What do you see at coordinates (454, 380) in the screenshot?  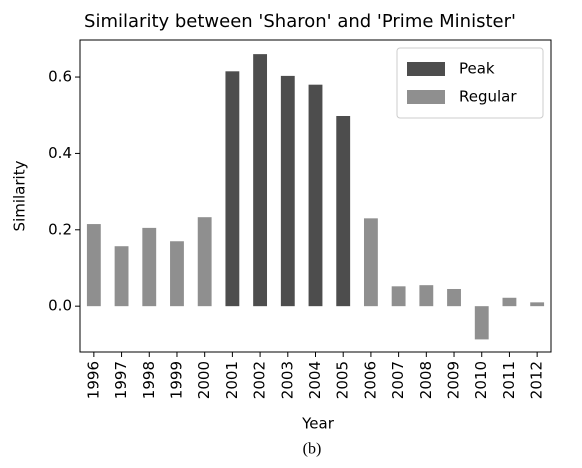 I see `x-tick-label: 2009` at bounding box center [454, 380].